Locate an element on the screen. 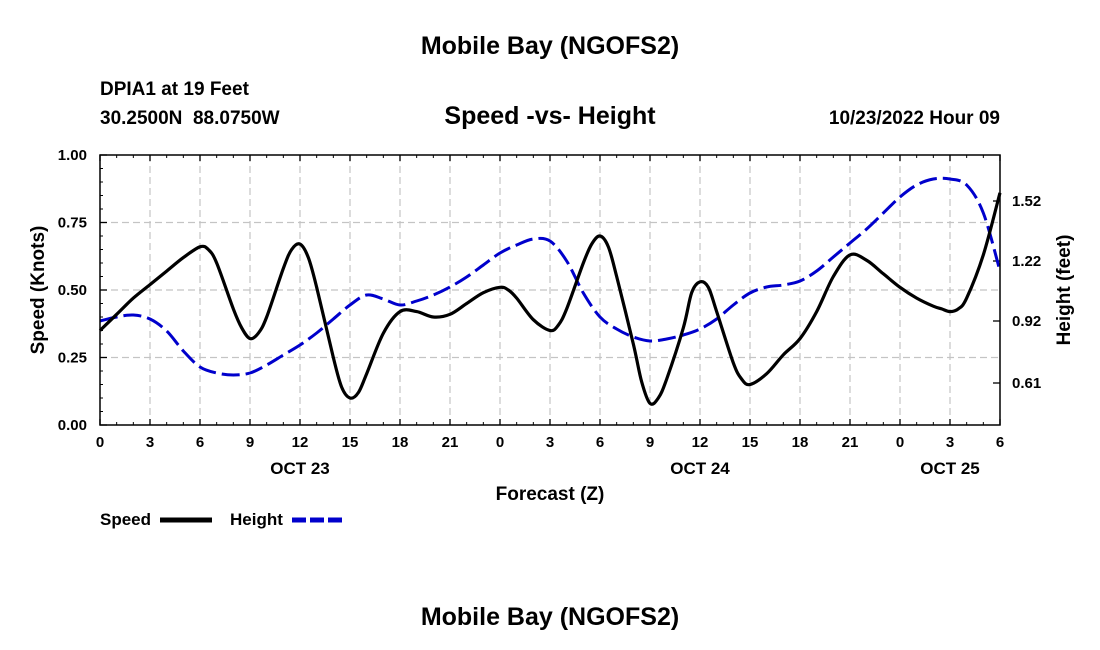 The height and width of the screenshot is (650, 1100). y-tick-label-right: 1.52 is located at coordinates (1026, 201).